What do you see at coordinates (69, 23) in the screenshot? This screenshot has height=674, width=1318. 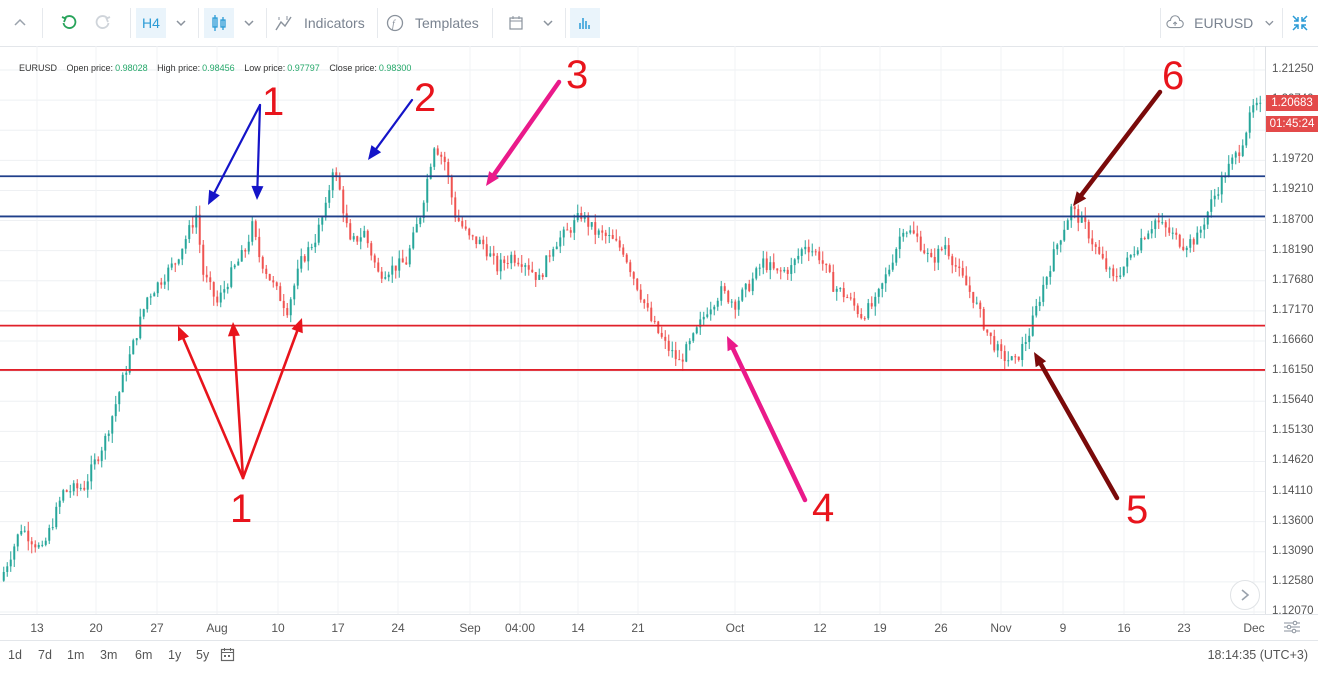 I see `undo-icon` at bounding box center [69, 23].